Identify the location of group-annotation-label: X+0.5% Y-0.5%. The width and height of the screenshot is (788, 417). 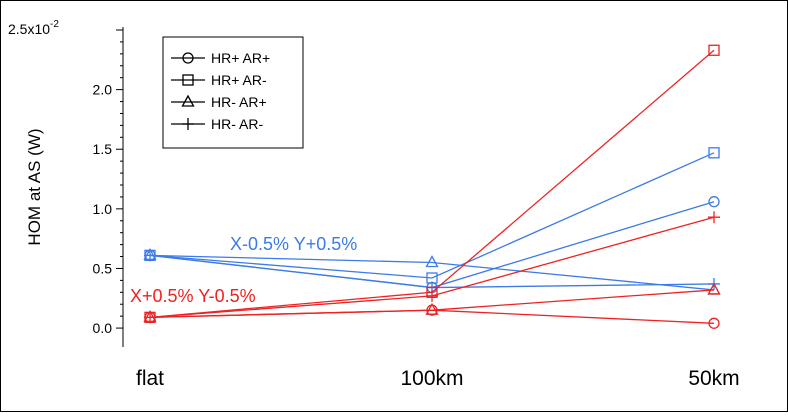
(193, 296).